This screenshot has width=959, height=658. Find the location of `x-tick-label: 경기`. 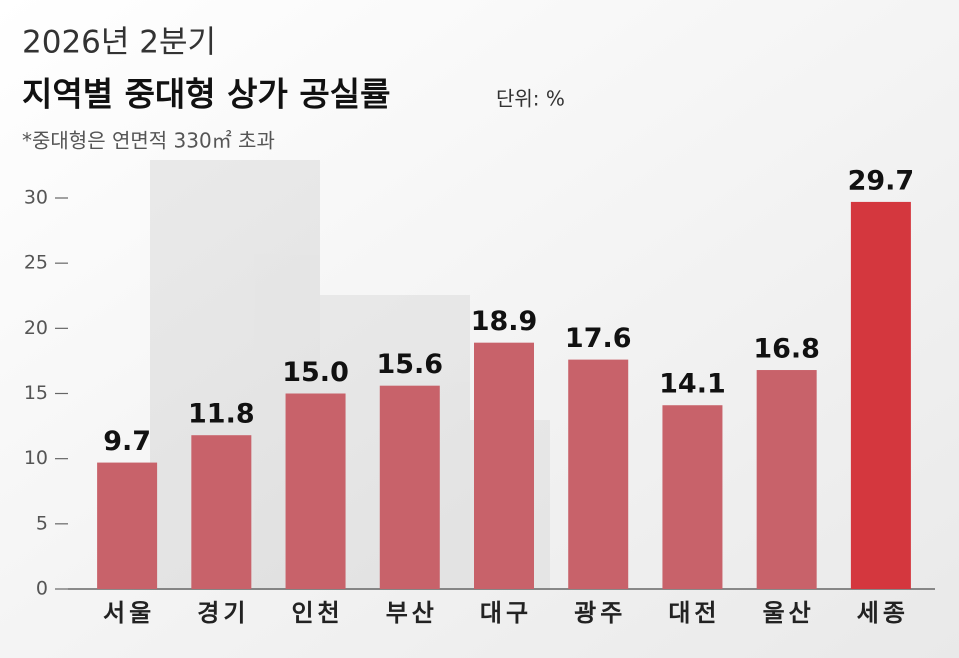

x-tick-label: 경기 is located at coordinates (223, 613).